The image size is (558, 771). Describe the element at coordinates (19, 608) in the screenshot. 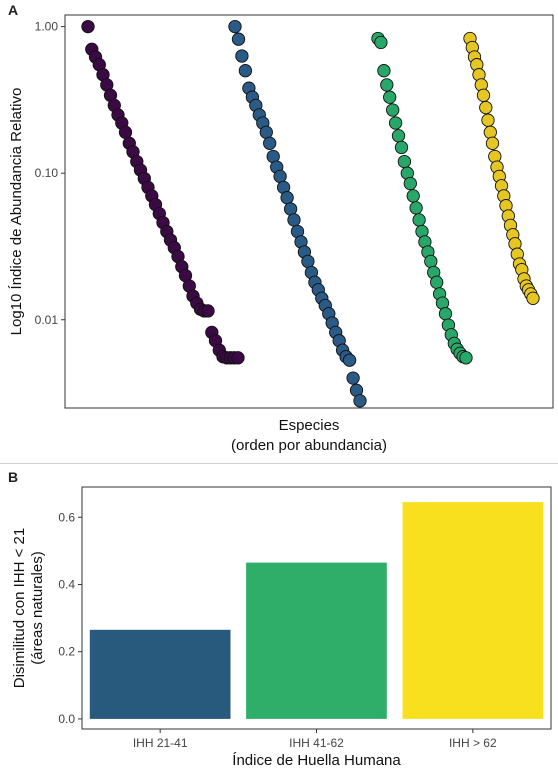

I see `y-axis-title: Disimilitud con IHH < 21` at that location.